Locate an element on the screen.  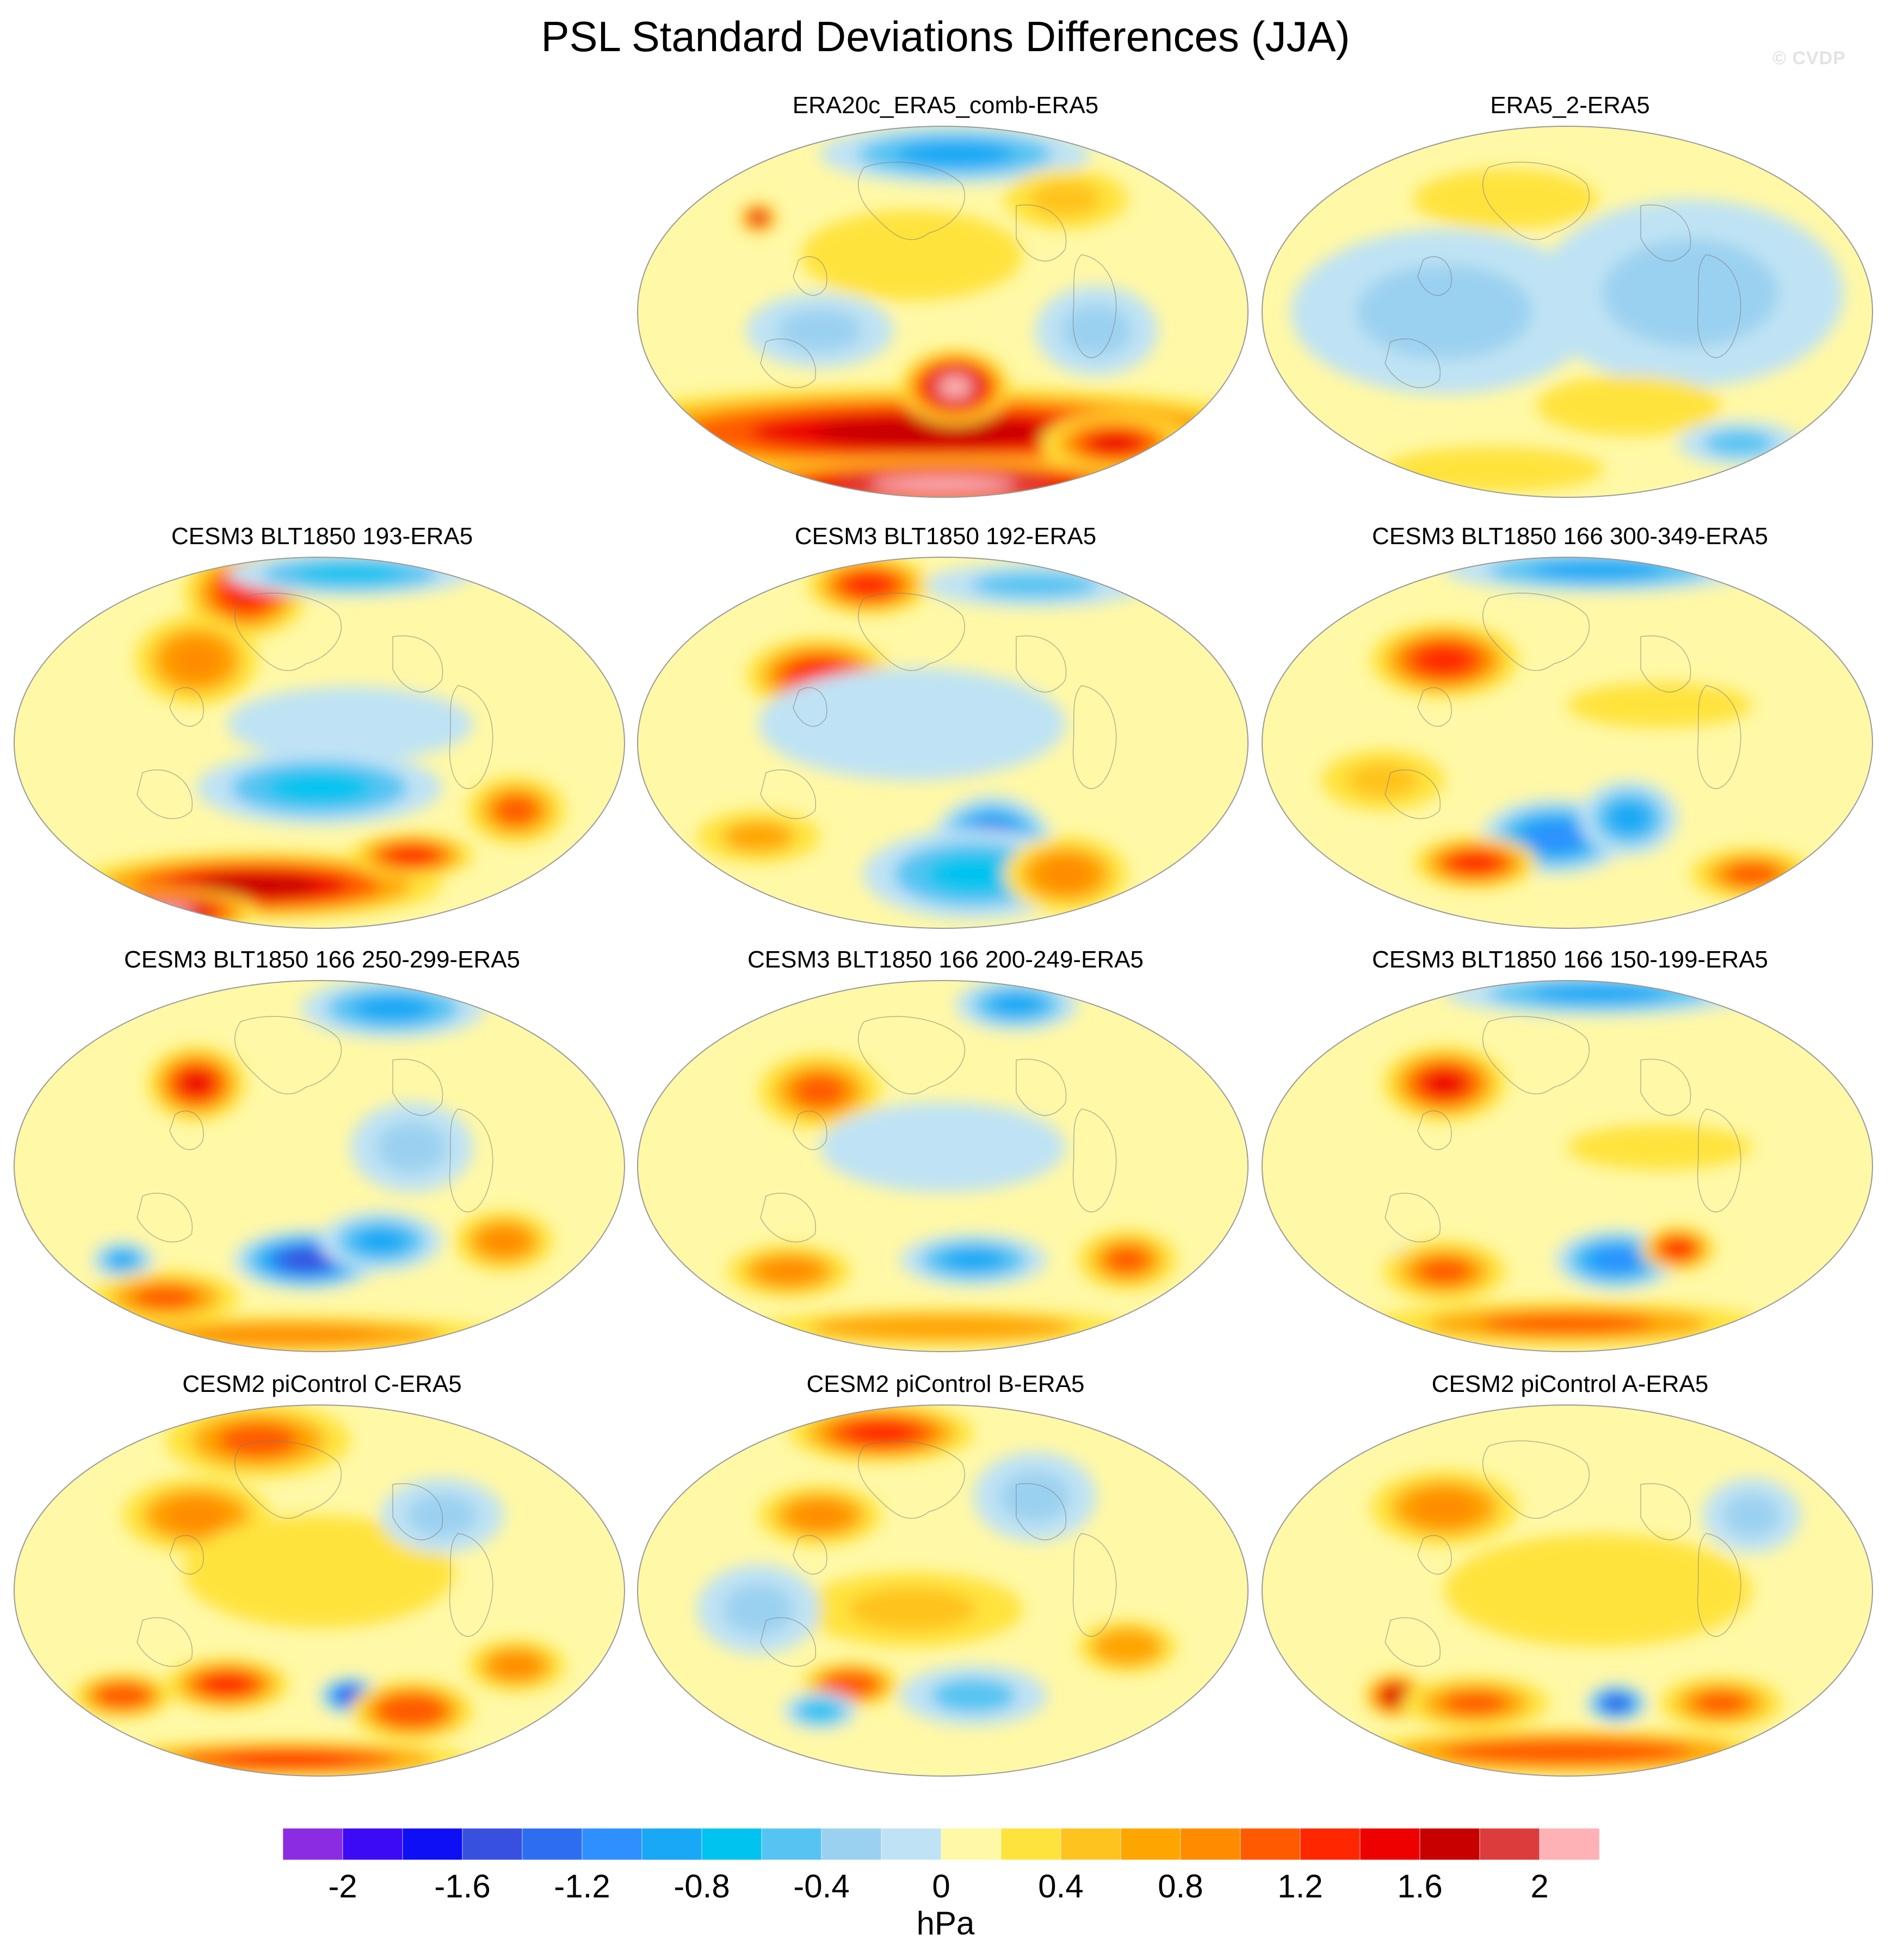
map-panel: CESM3 BLT1850 166 150-199-ERA5 is located at coordinates (1570, 1155).